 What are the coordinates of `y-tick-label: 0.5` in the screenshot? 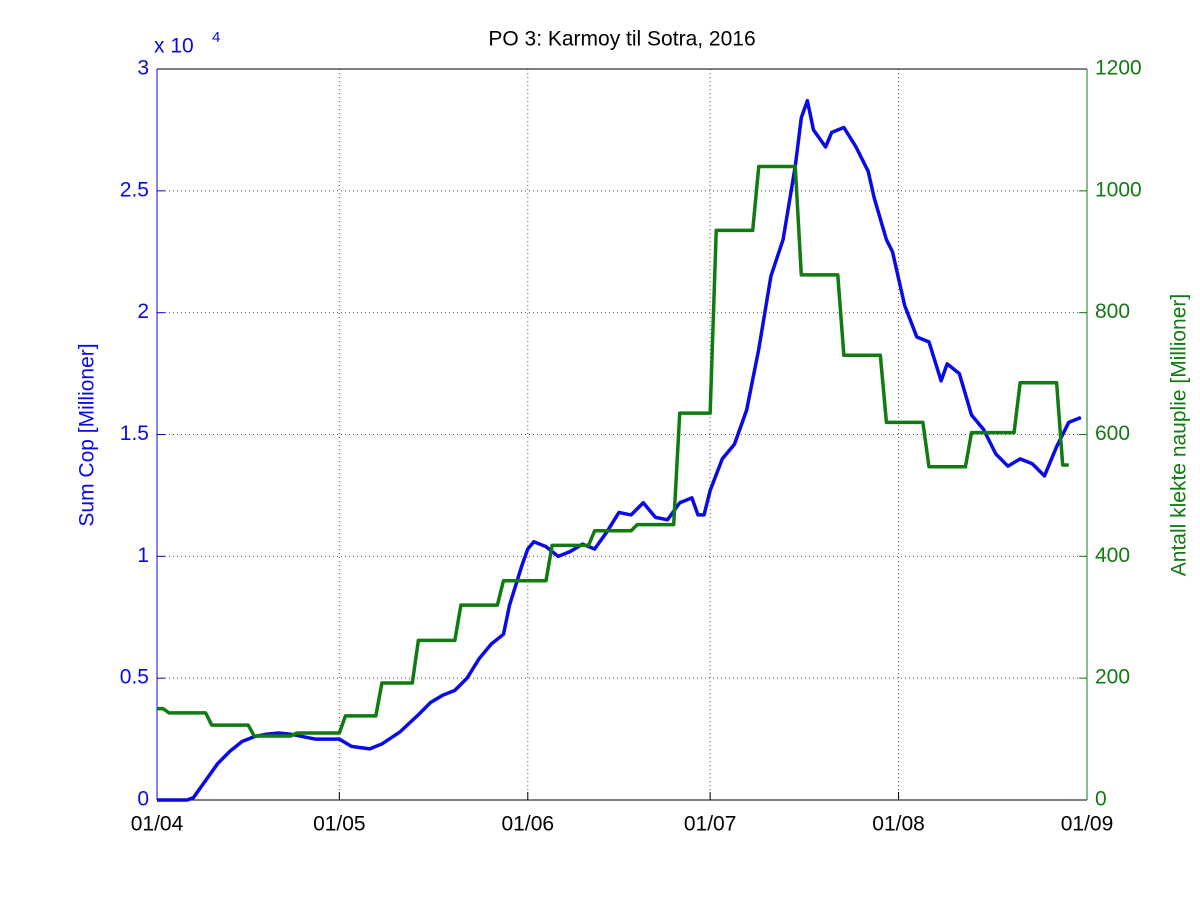 It's located at (134, 677).